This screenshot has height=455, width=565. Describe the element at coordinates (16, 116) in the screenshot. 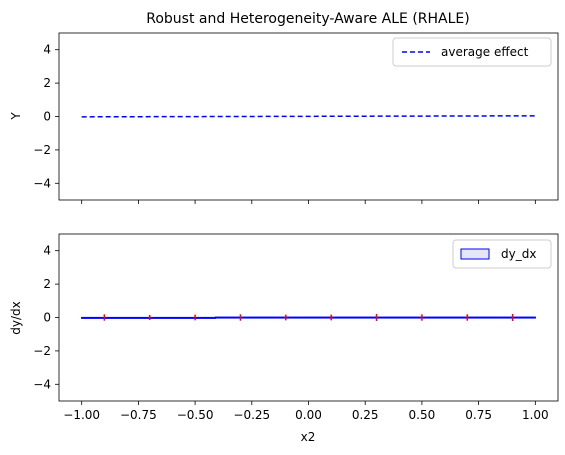

I see `top-y-axis-label: Y` at that location.